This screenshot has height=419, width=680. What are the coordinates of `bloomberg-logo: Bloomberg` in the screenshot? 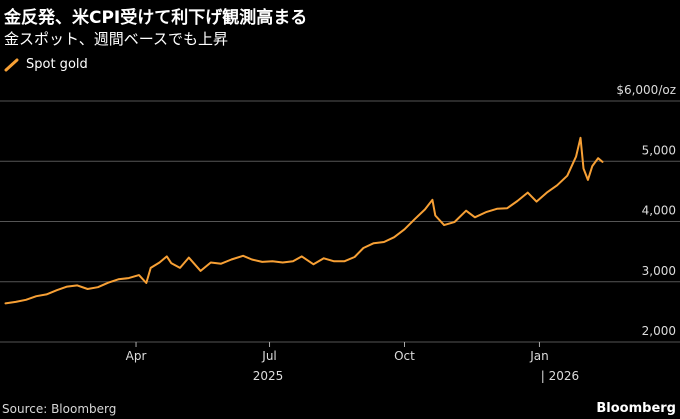 It's located at (636, 408).